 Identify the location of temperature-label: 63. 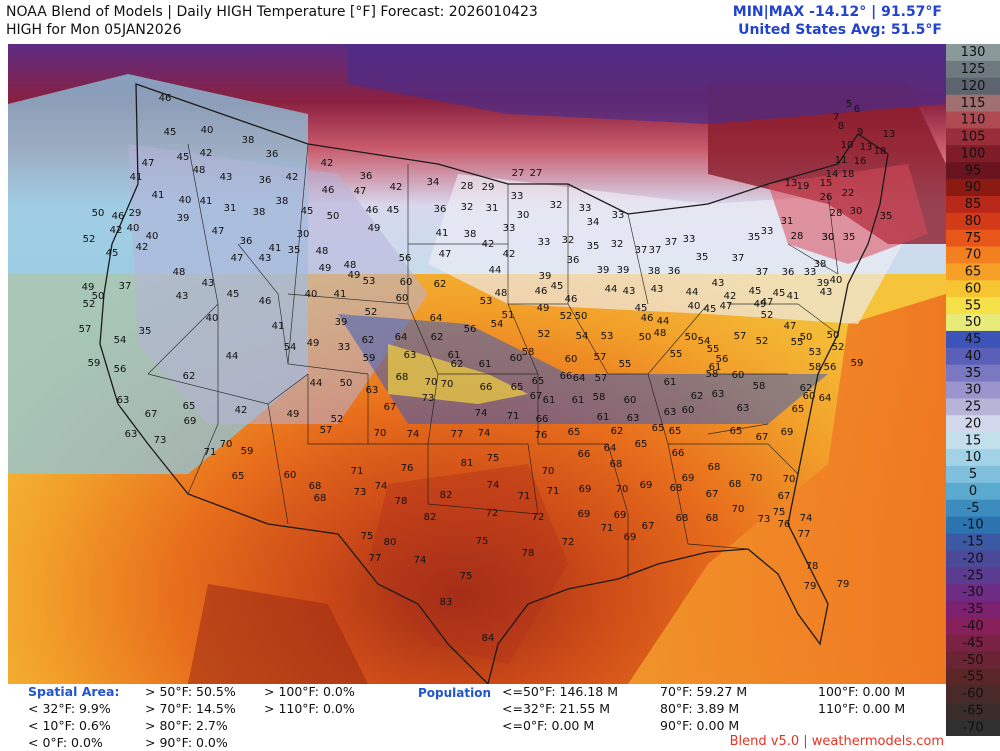
(123, 400).